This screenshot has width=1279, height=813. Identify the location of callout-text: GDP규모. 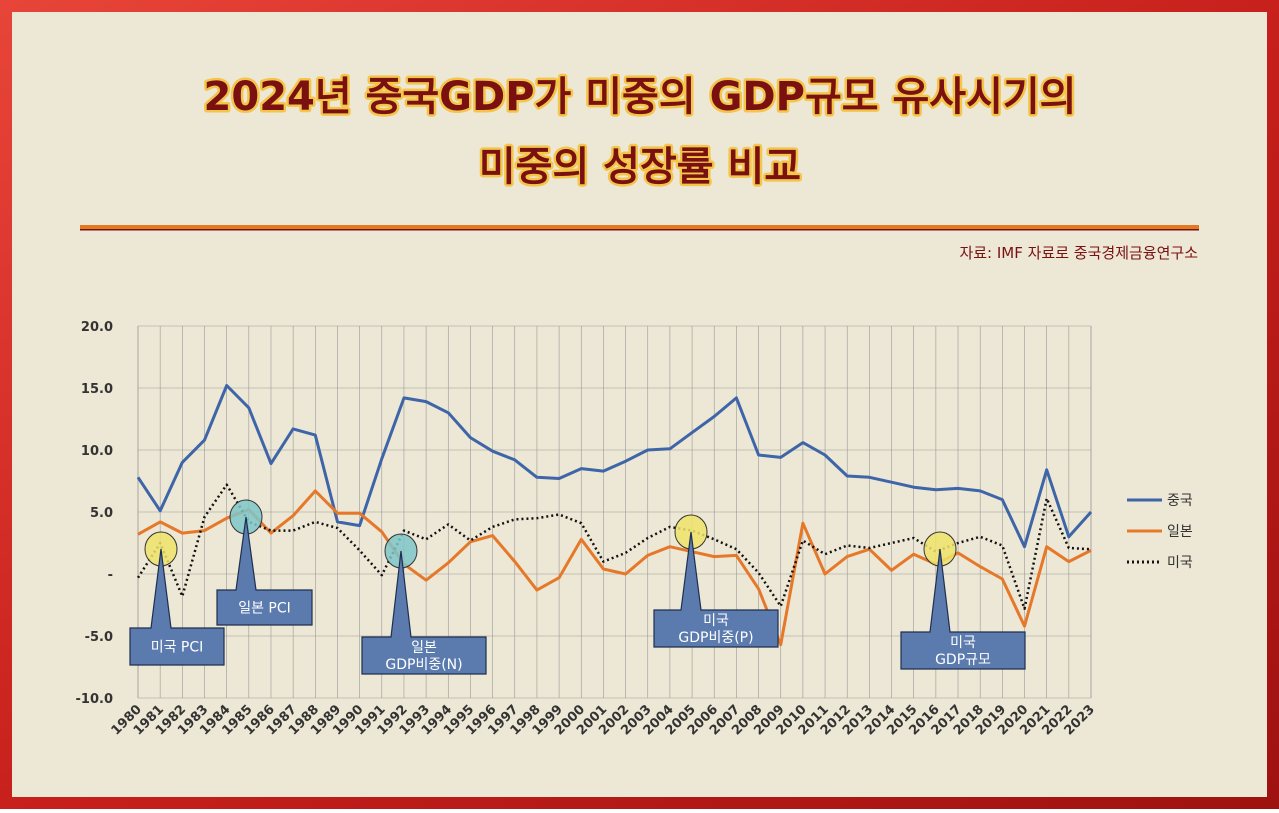
(963, 660).